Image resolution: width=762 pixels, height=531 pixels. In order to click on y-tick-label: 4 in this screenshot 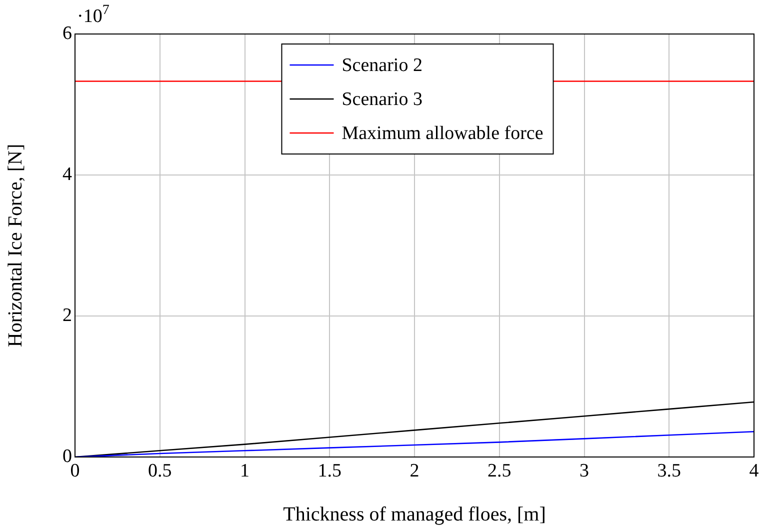, I will do `click(67, 174)`.